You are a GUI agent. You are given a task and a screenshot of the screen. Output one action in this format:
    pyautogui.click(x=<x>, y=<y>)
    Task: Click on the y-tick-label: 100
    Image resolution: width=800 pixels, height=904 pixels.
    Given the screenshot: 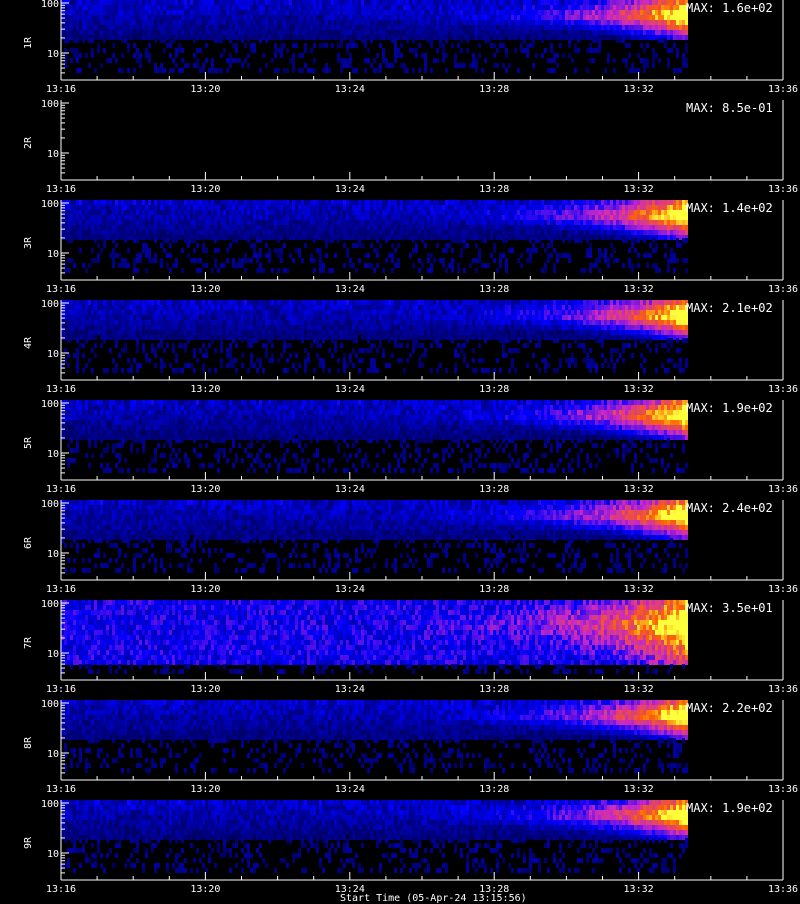 What is the action you would take?
    pyautogui.click(x=50, y=204)
    